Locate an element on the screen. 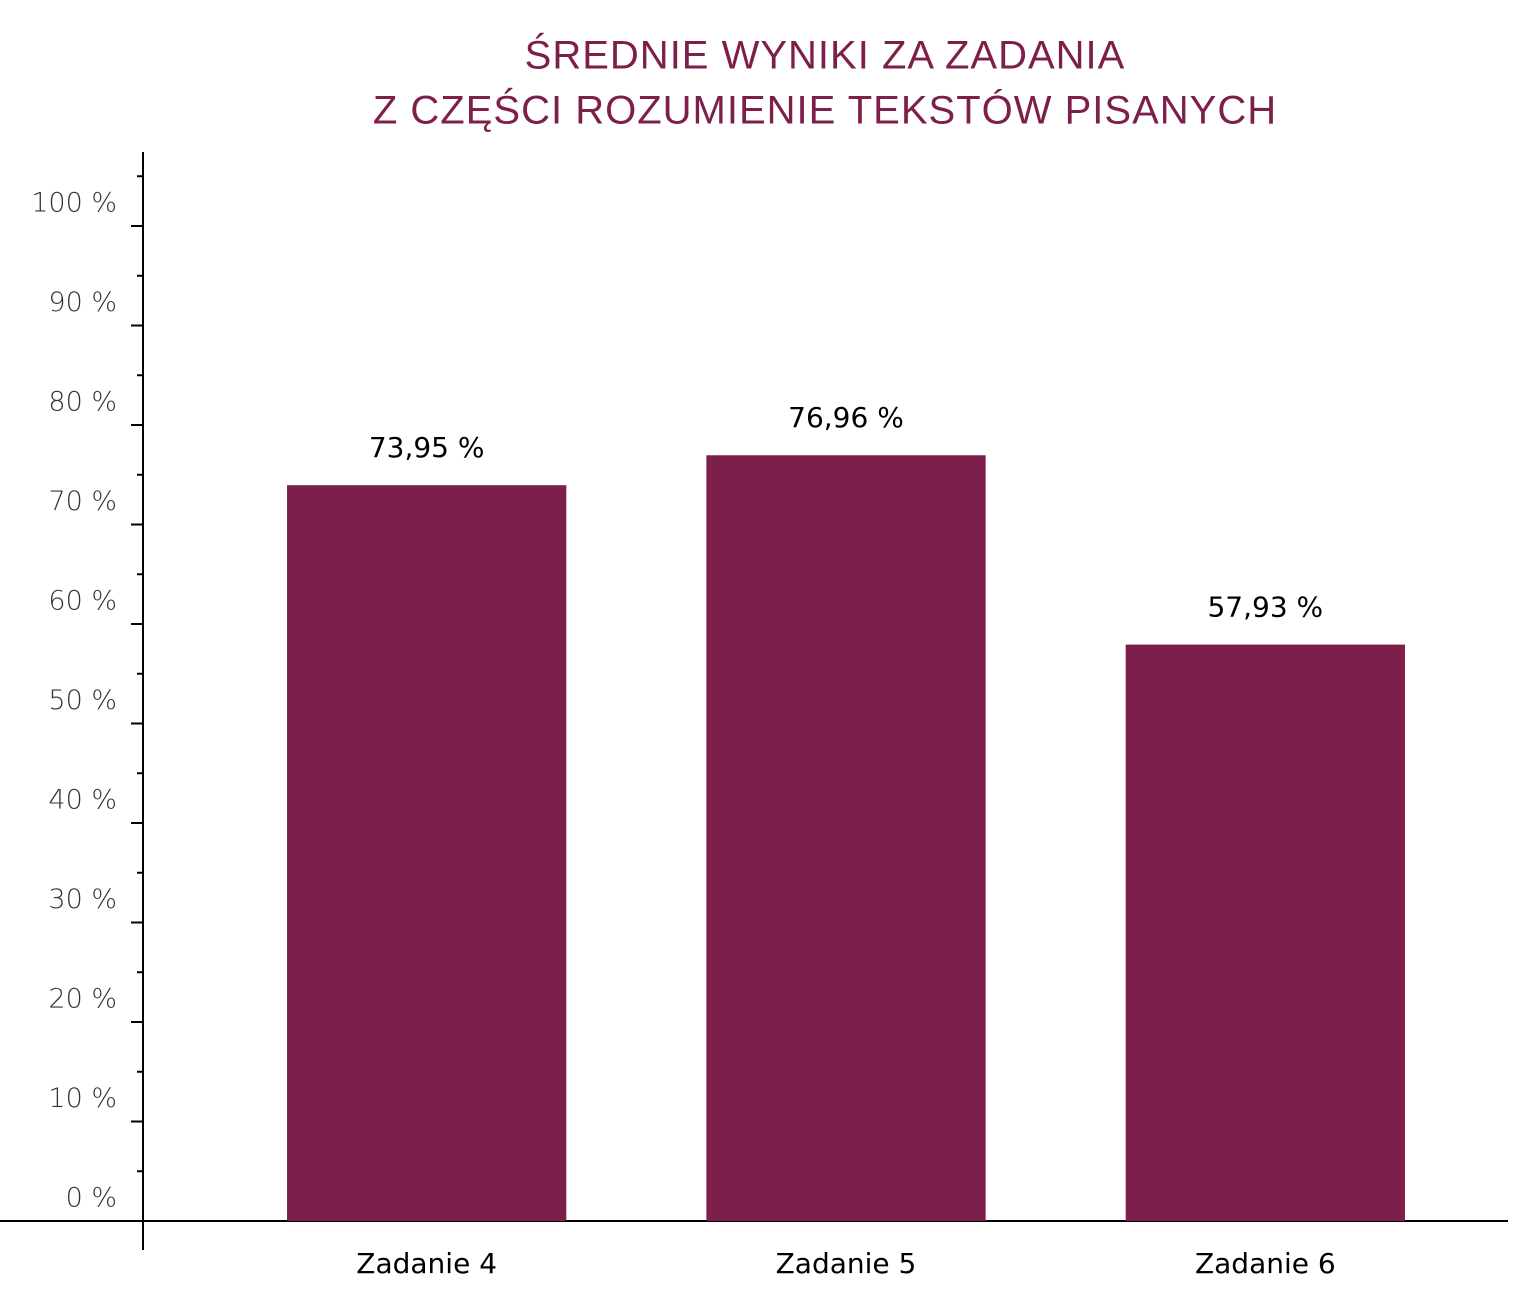  chart-title: Z CZĘŚCI ROZUMIENIE TEKSTÓW PISANYCH is located at coordinates (825, 110).